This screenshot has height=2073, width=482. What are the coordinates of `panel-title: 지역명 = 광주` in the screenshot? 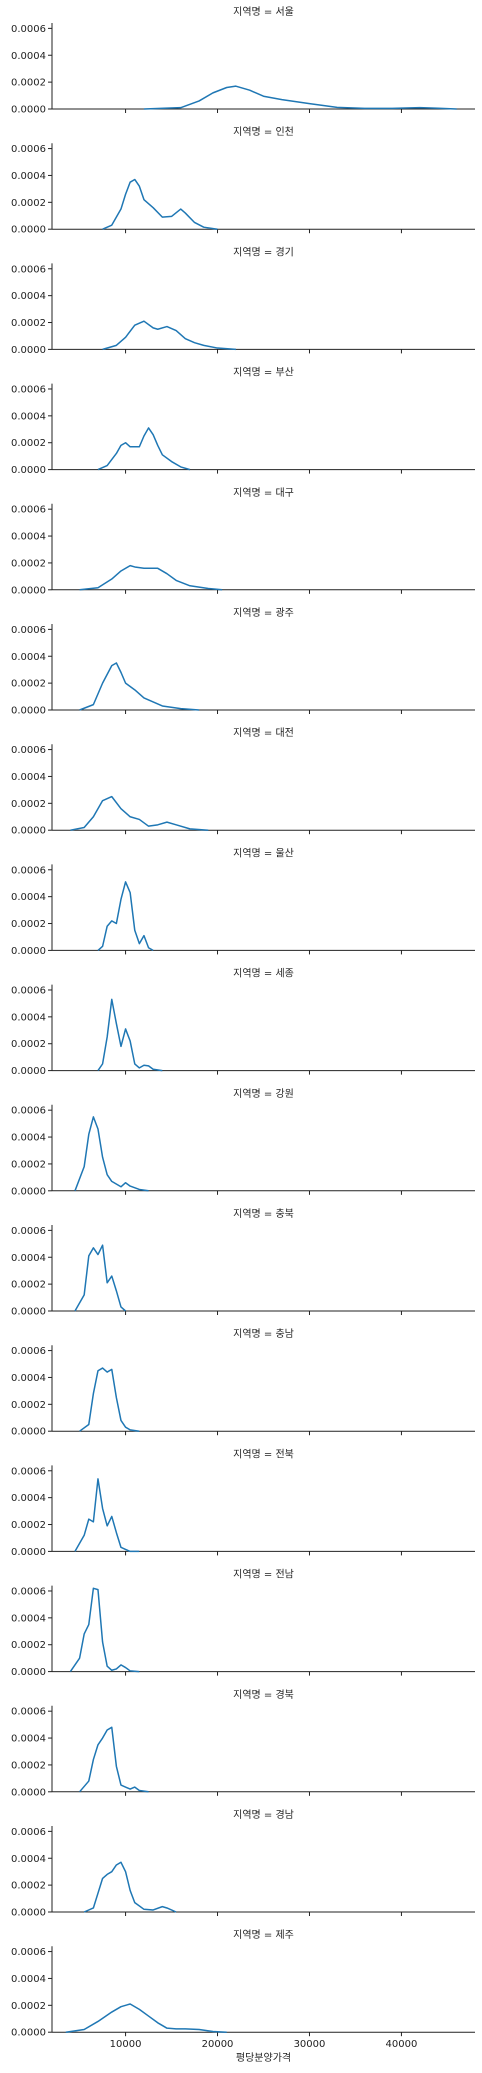 It's located at (263, 613).